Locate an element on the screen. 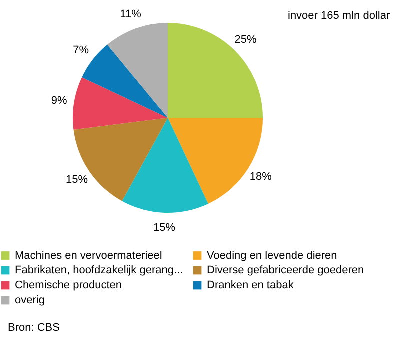  data-label: 11% is located at coordinates (131, 14).